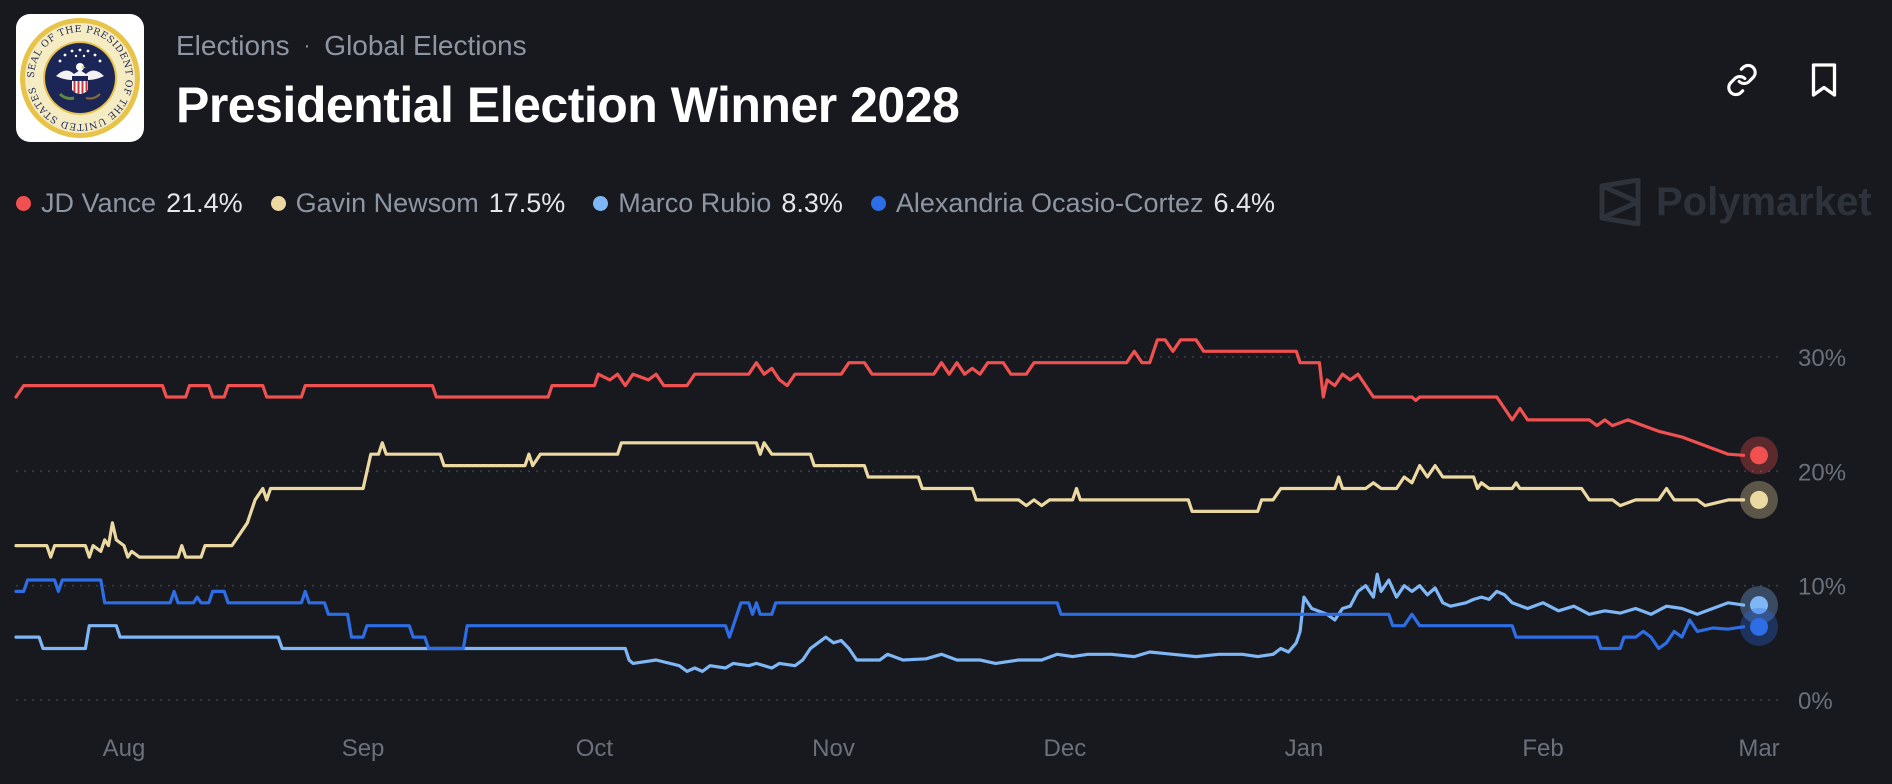 The width and height of the screenshot is (1892, 784). What do you see at coordinates (425, 45) in the screenshot?
I see `breadcrumb-global-elections: Global Elections` at bounding box center [425, 45].